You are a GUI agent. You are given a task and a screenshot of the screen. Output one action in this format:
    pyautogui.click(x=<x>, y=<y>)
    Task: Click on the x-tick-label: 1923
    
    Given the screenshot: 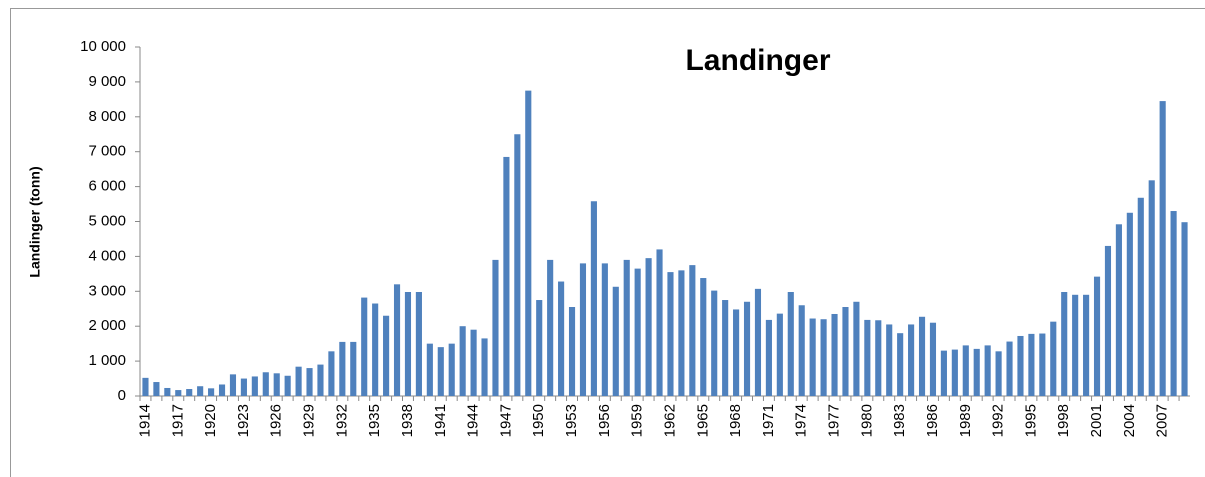 What is the action you would take?
    pyautogui.click(x=243, y=420)
    